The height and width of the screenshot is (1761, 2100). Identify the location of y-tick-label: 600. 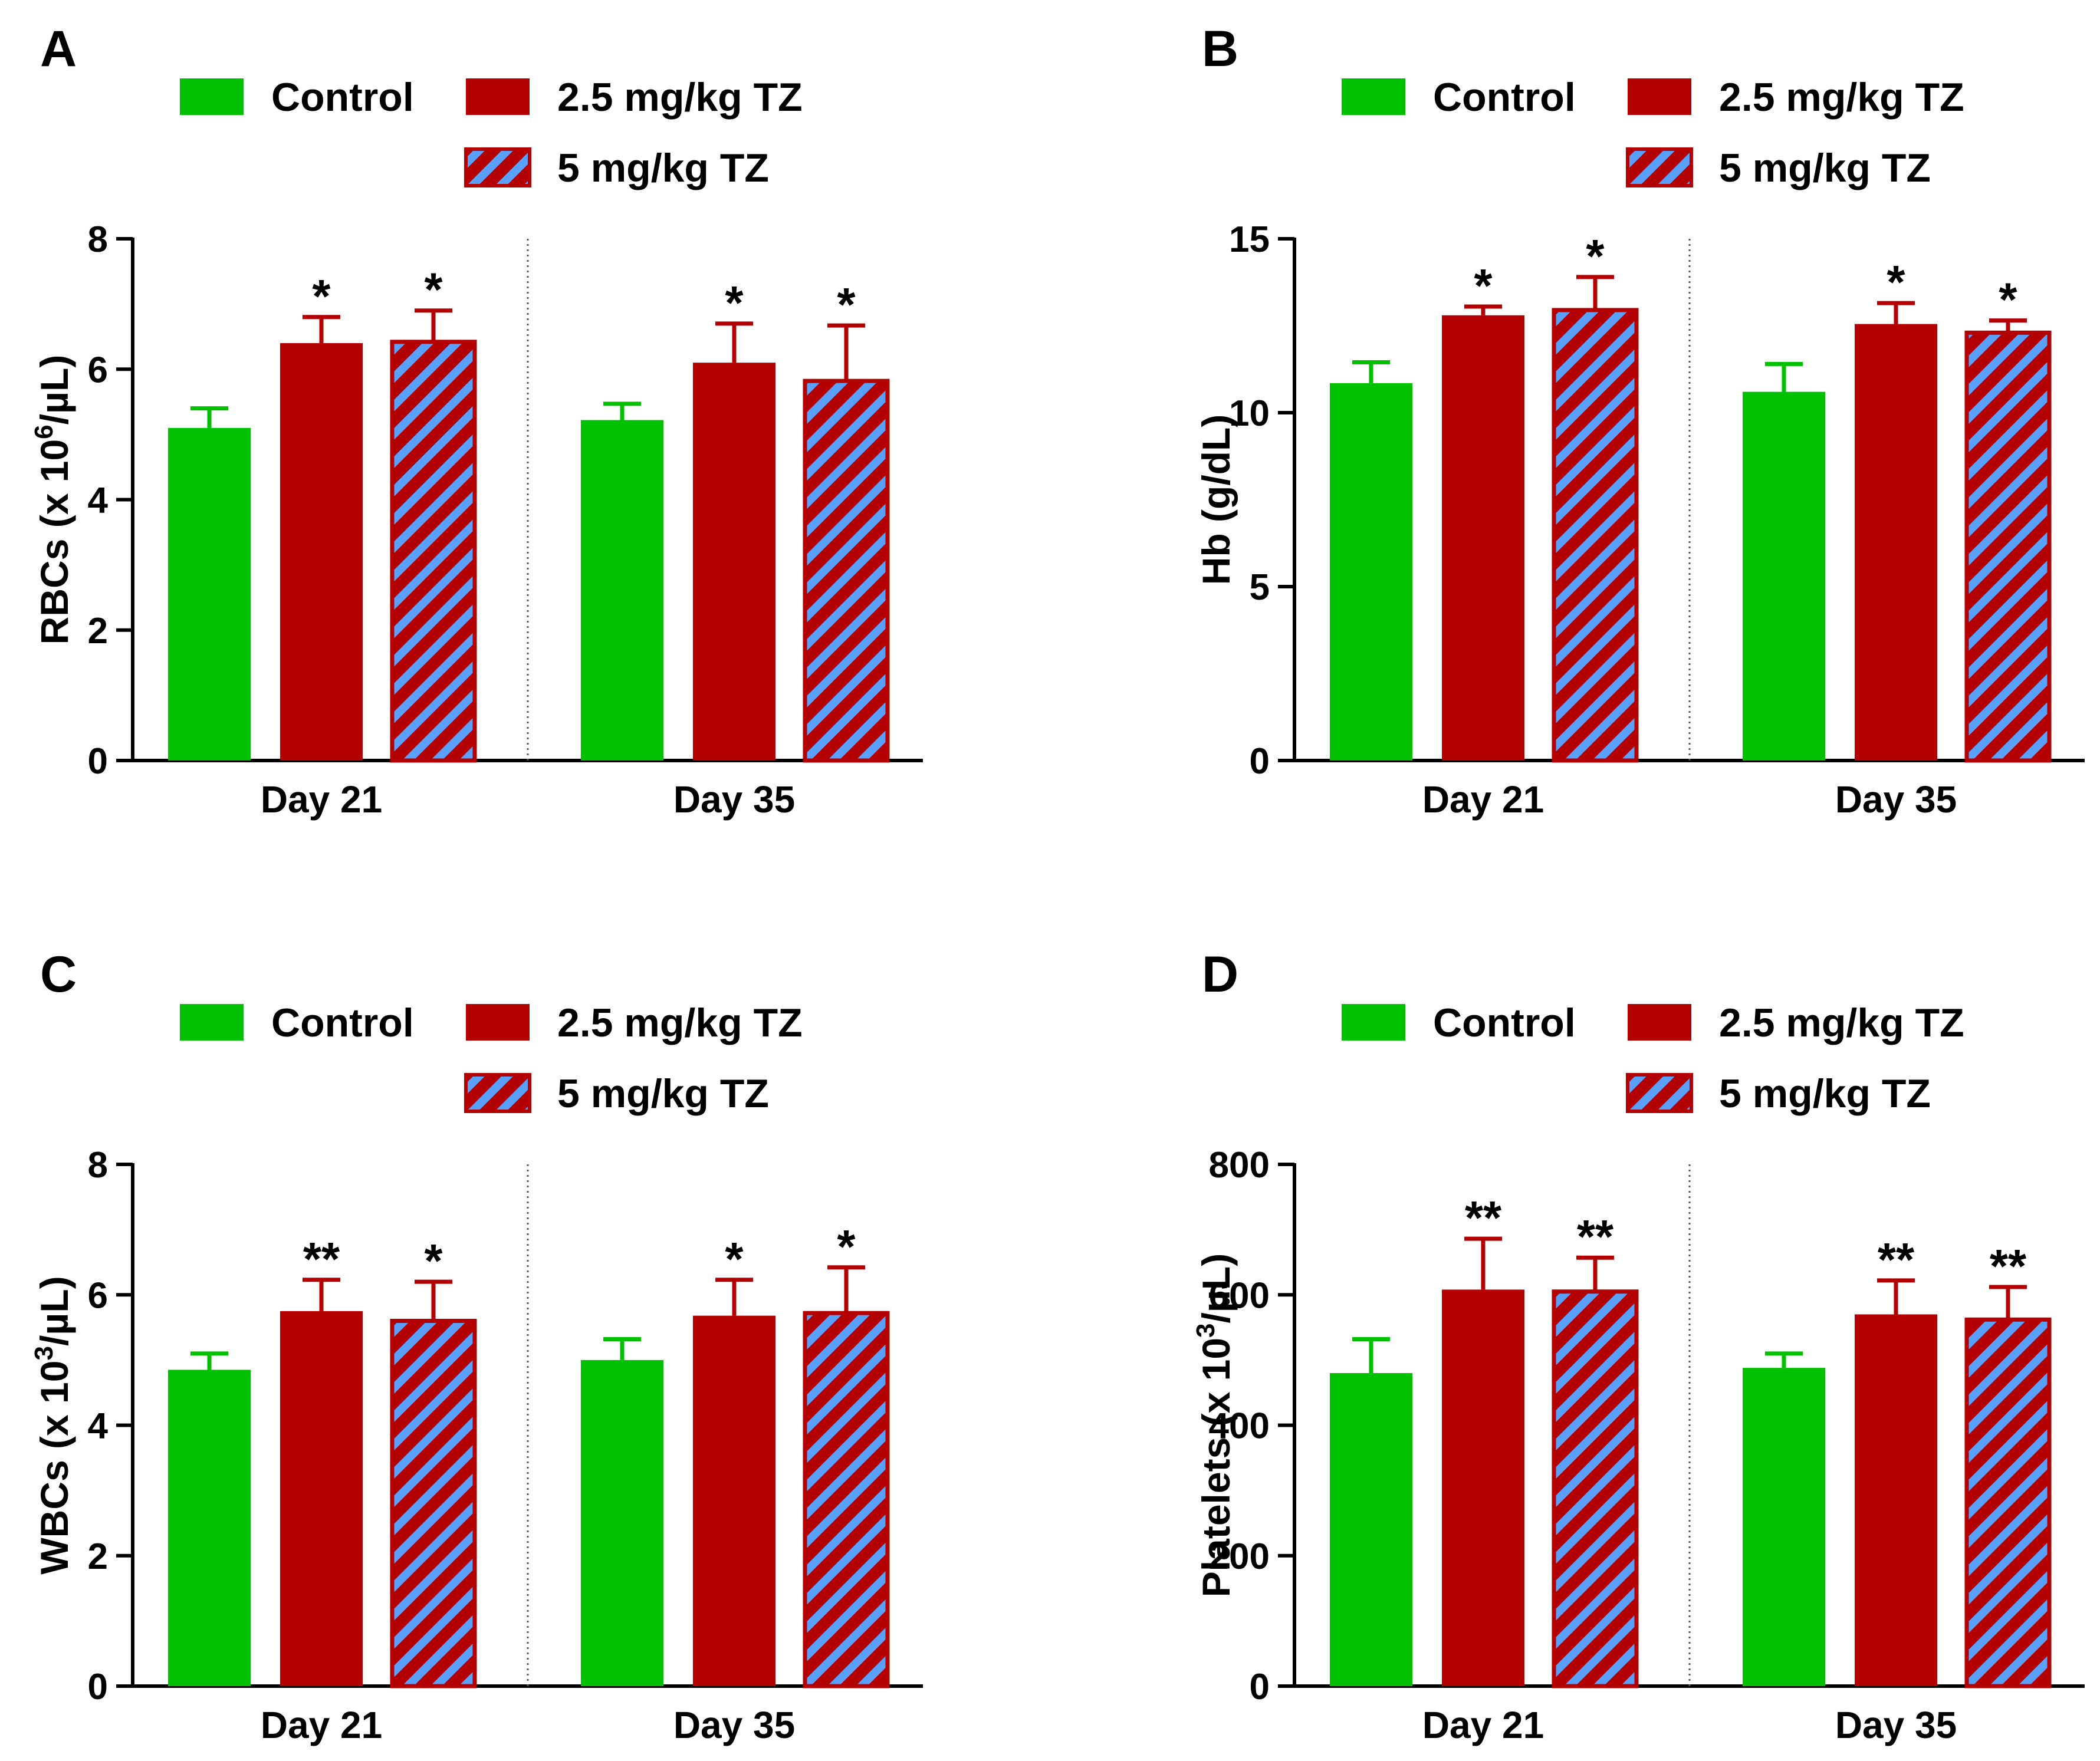
(1239, 1296).